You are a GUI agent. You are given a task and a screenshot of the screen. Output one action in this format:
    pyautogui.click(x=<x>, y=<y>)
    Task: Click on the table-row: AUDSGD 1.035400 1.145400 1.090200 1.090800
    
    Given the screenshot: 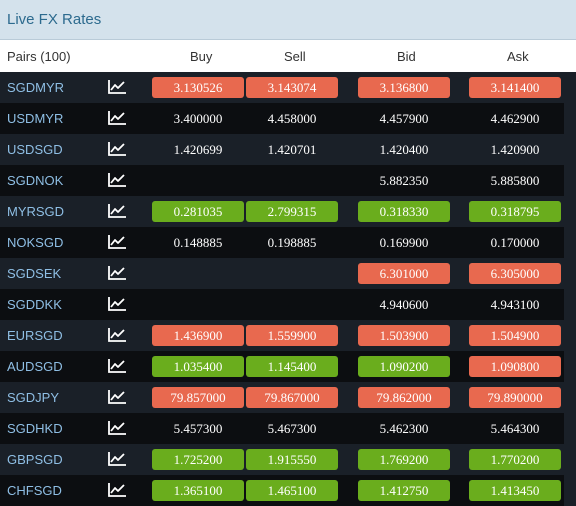 What is the action you would take?
    pyautogui.click(x=288, y=366)
    